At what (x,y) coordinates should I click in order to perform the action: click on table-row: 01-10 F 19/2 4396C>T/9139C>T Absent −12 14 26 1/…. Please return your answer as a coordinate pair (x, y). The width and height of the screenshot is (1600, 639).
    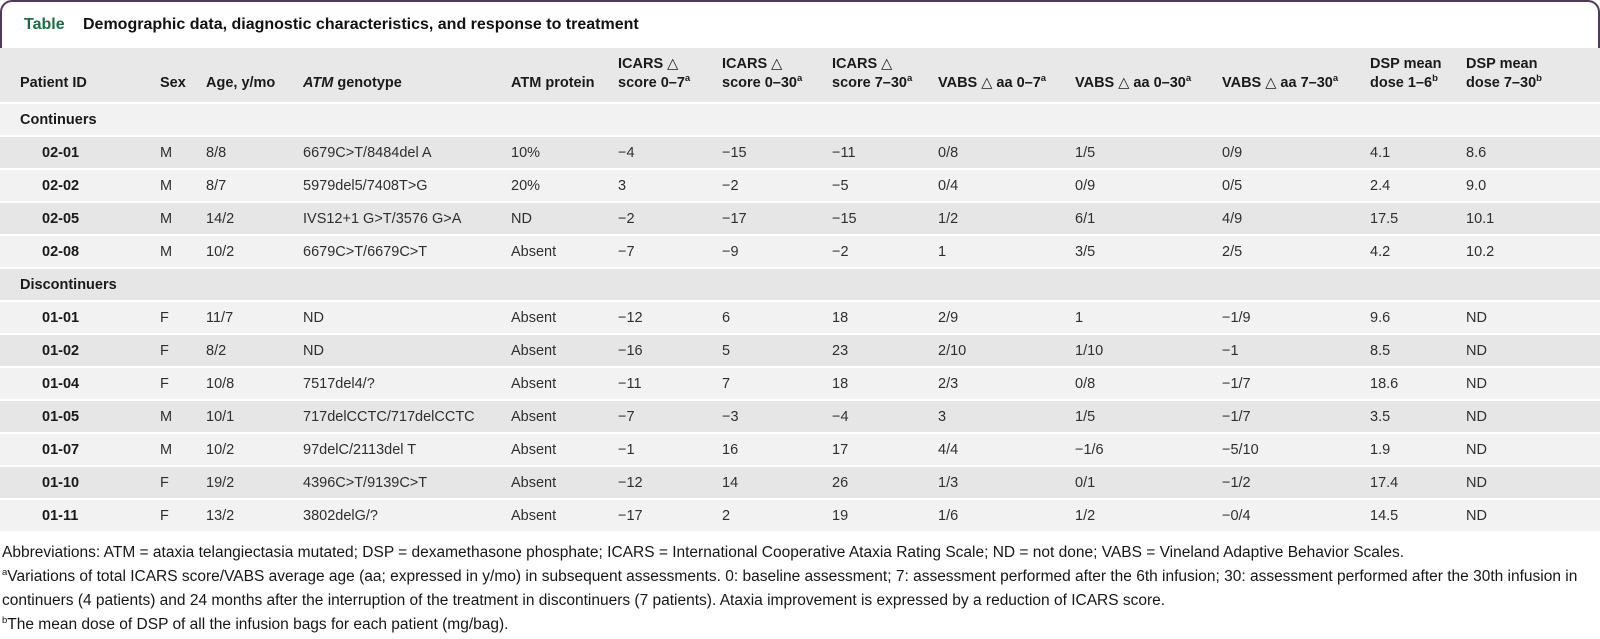
    Looking at the image, I should click on (800, 483).